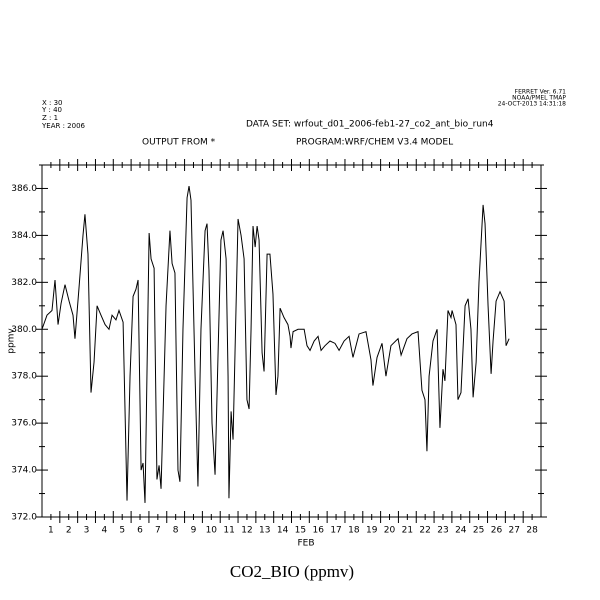 Image resolution: width=600 pixels, height=600 pixels. Describe the element at coordinates (212, 531) in the screenshot. I see `x-tick-label: 10` at that location.